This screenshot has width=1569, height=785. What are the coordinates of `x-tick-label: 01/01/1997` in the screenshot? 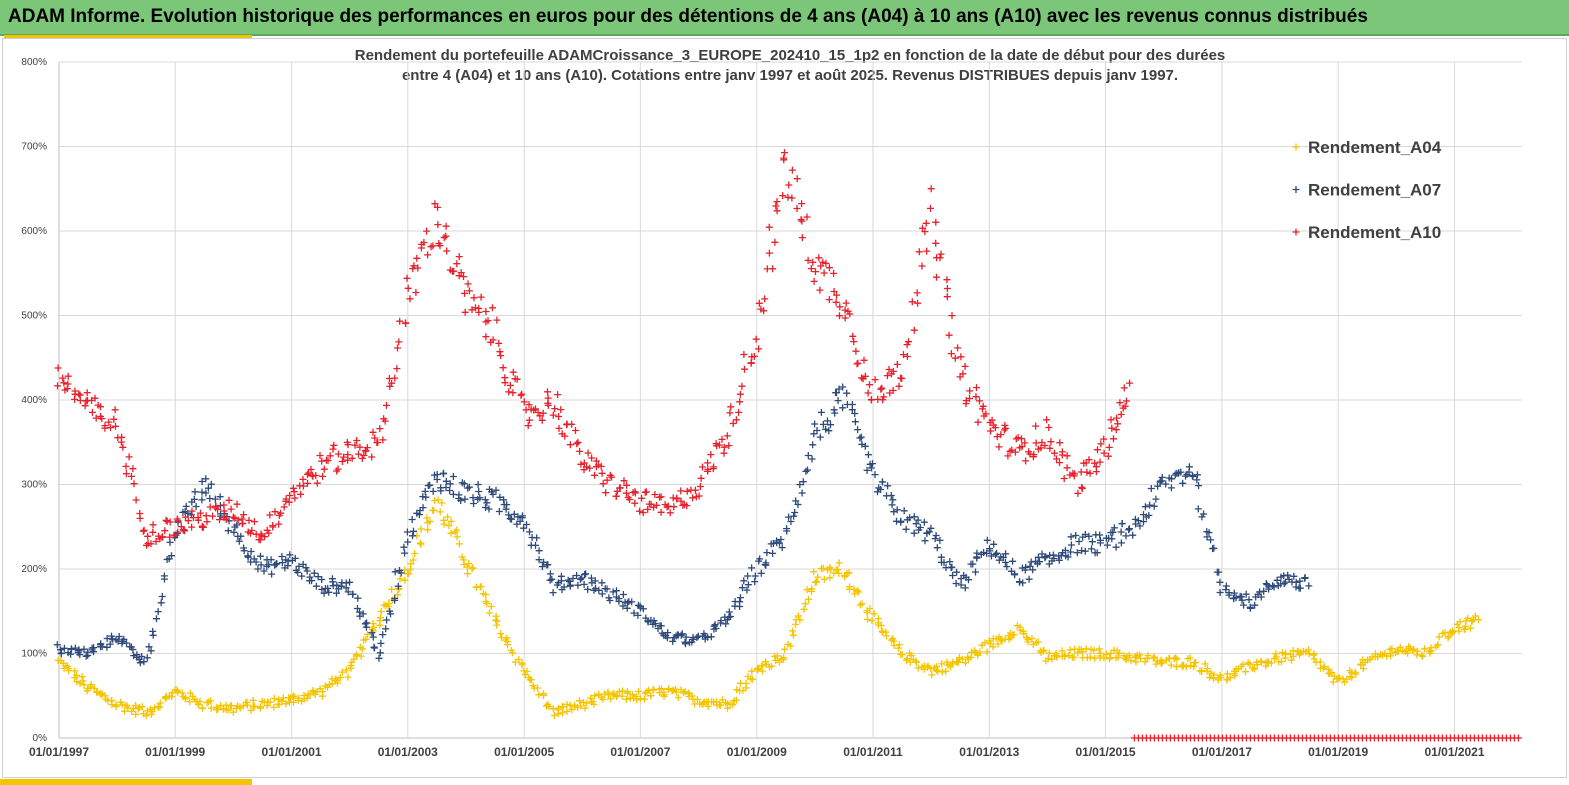 It's located at (59, 752).